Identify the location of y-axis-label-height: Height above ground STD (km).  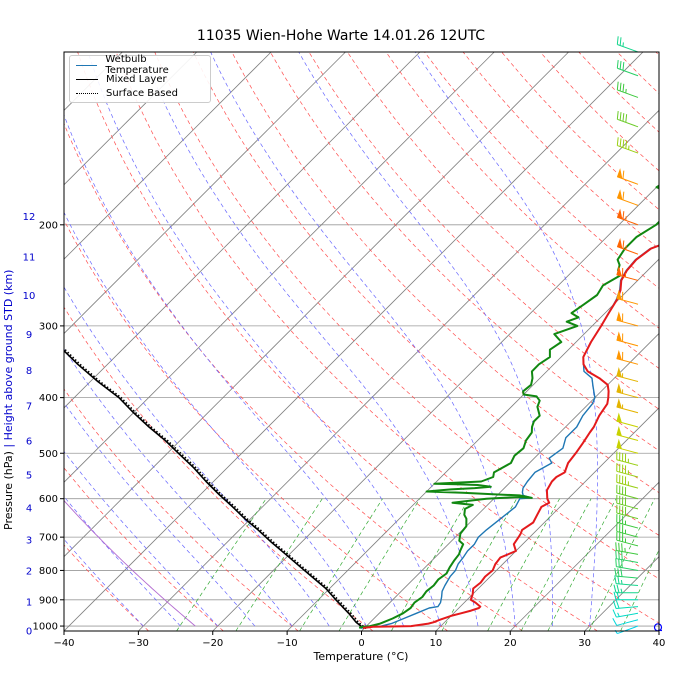
(8, 355).